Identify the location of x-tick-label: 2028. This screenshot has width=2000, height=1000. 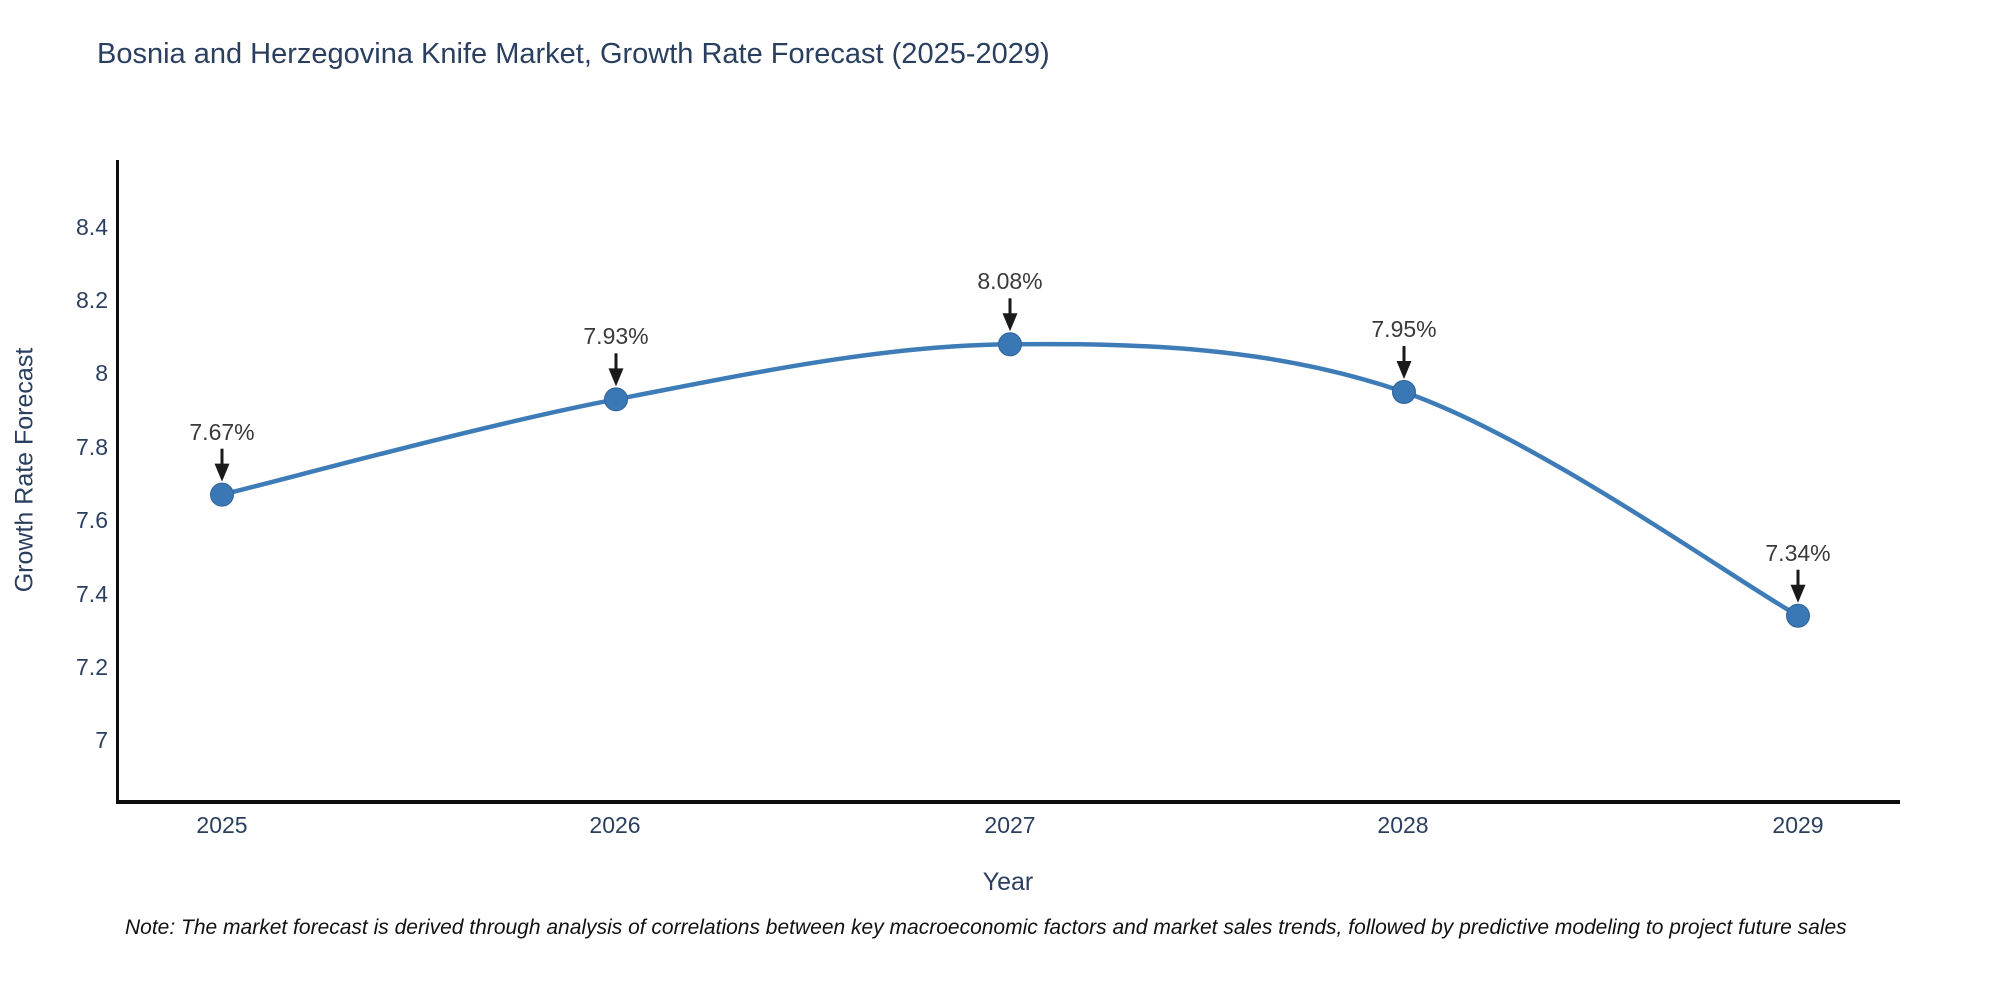
(1403, 825).